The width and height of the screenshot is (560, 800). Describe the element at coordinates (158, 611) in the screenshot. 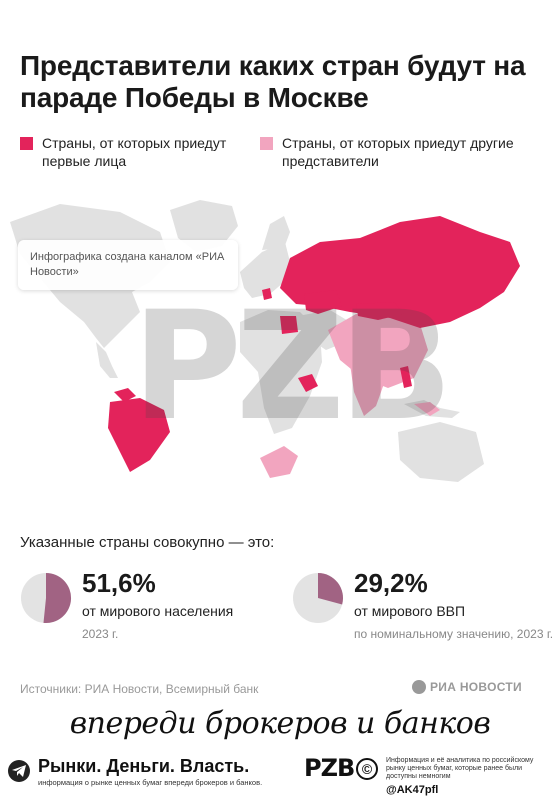

I see `population-label: от мирового населения` at that location.